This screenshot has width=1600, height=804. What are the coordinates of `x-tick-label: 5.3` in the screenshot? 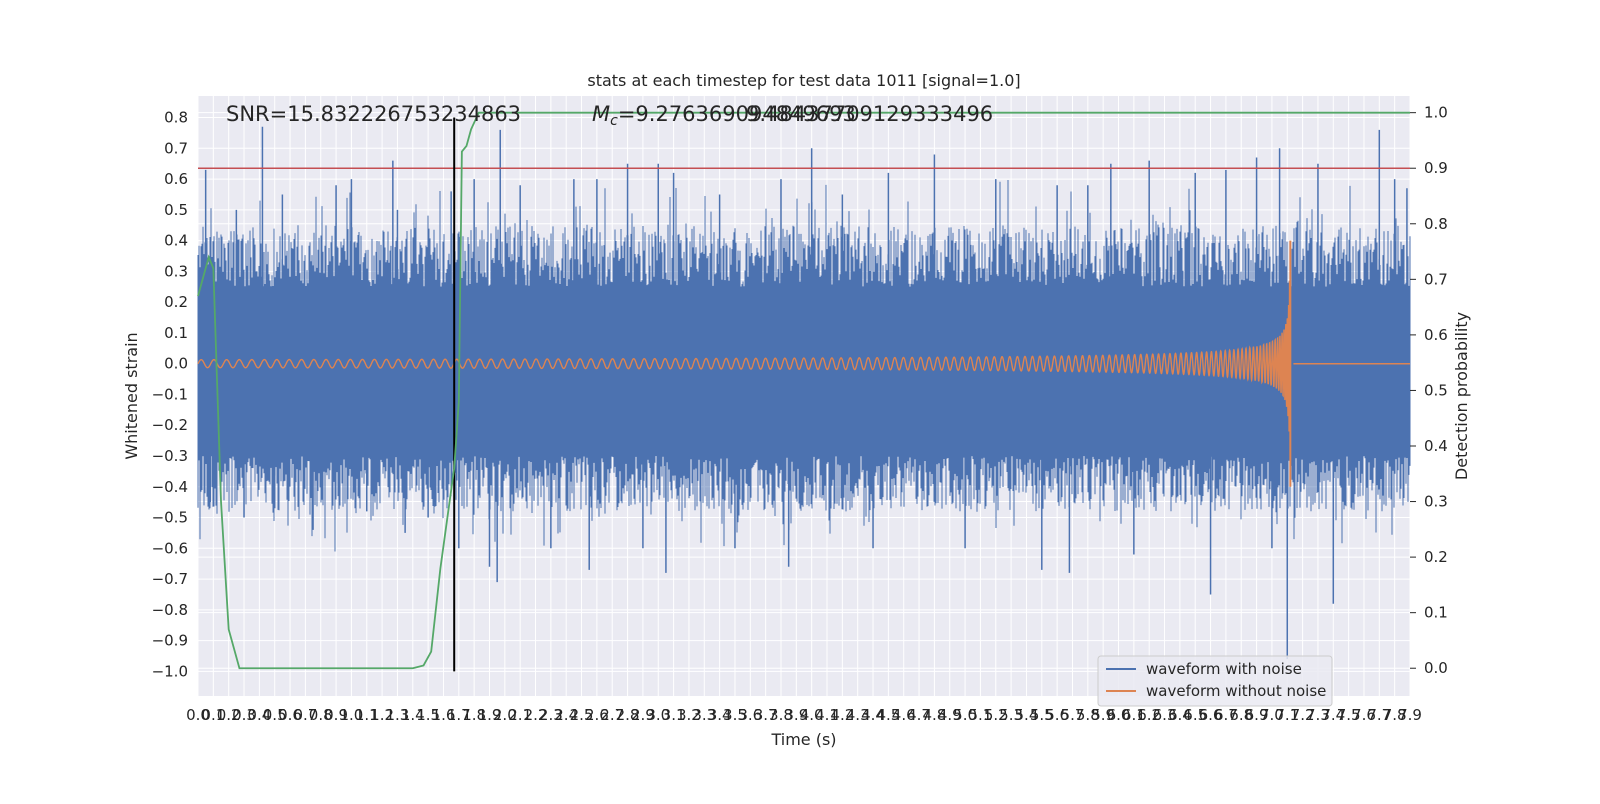 It's located at (1011, 715).